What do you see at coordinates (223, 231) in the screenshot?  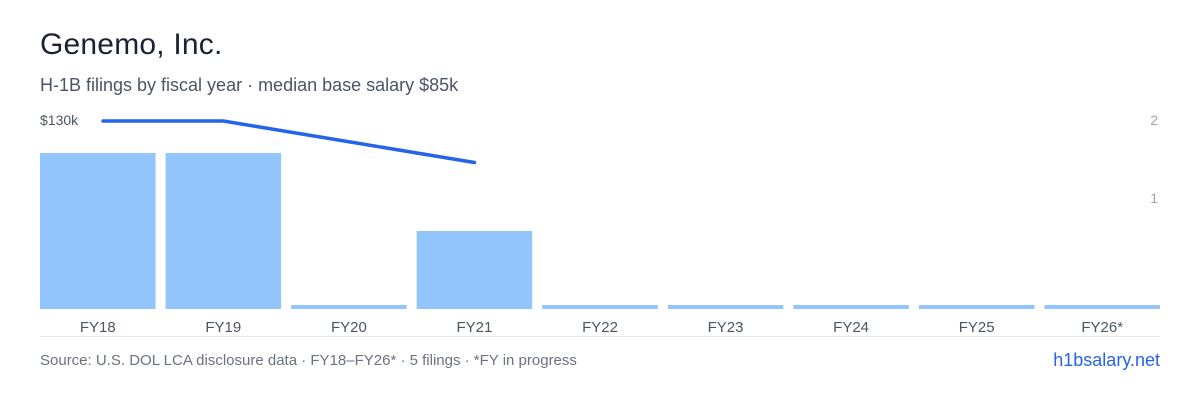 I see `bar-FY19` at bounding box center [223, 231].